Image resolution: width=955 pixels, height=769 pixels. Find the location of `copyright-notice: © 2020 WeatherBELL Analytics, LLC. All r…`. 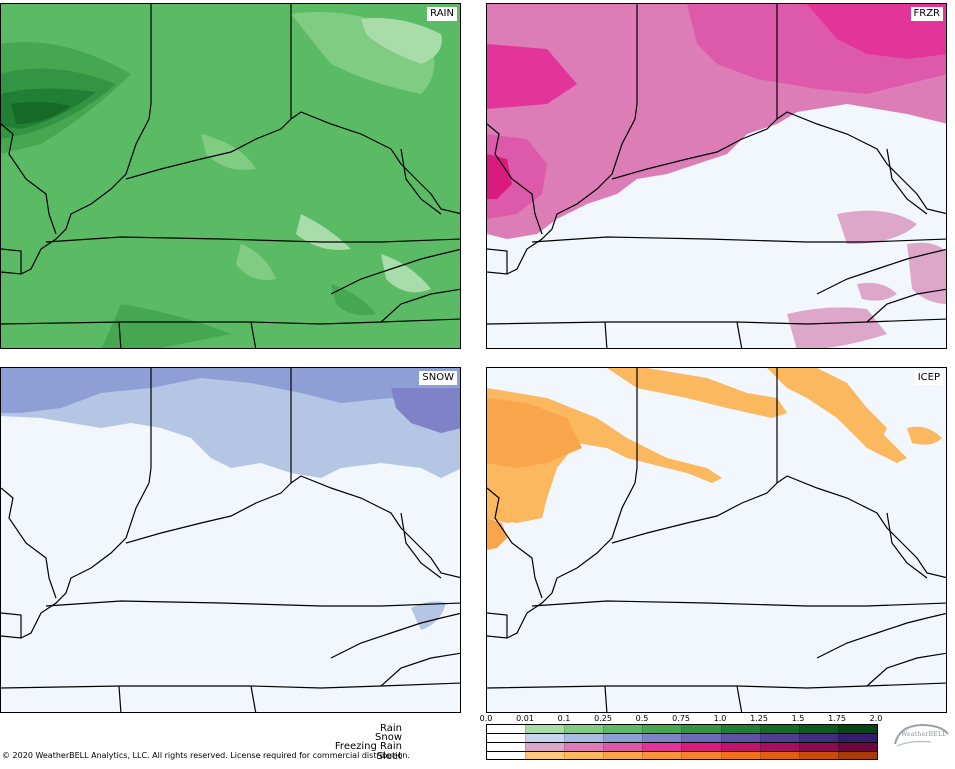

copyright-notice: © 2020 WeatherBELL Analytics, LLC. All r… is located at coordinates (206, 755).